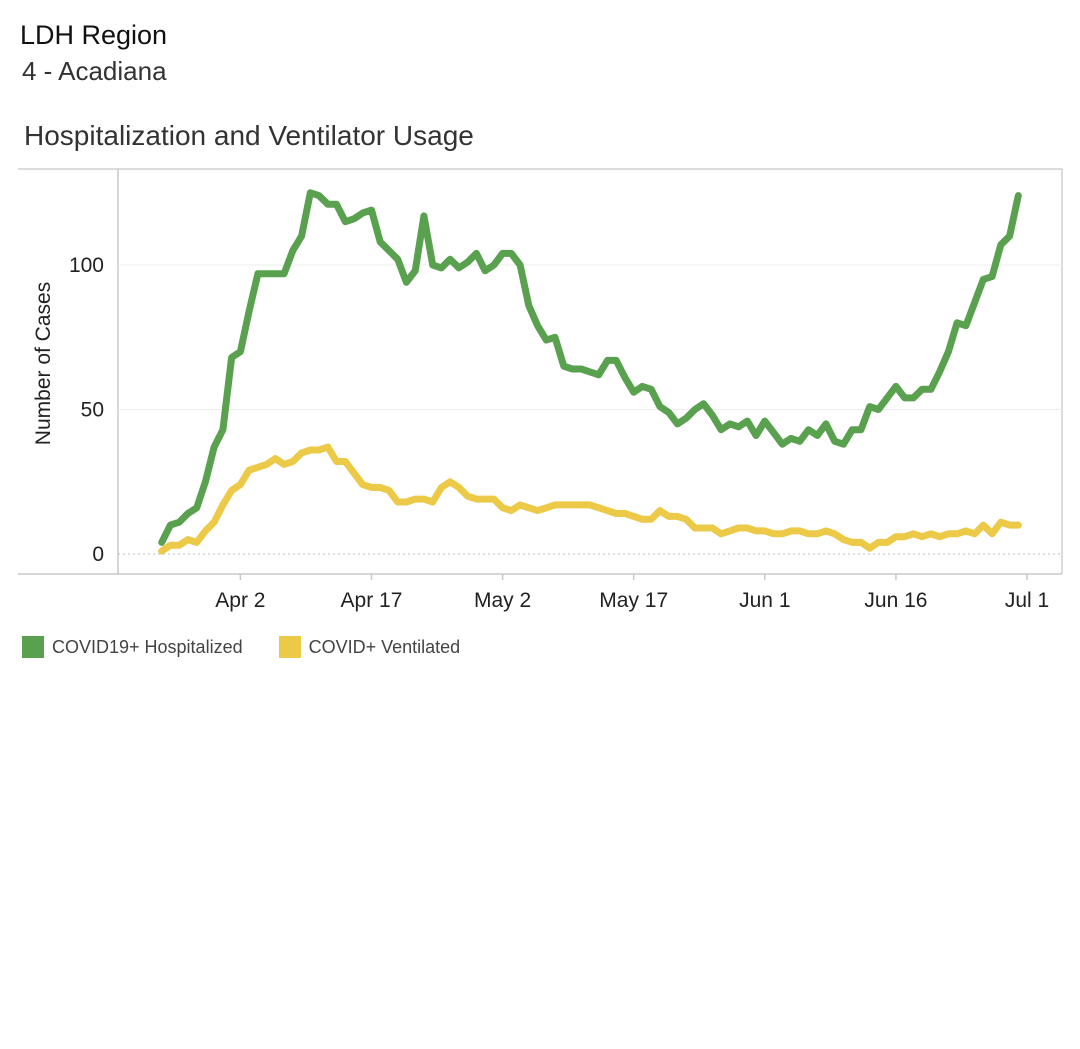 The image size is (1080, 1049). What do you see at coordinates (372, 600) in the screenshot?
I see `x-tick-label-1: Apr 17` at bounding box center [372, 600].